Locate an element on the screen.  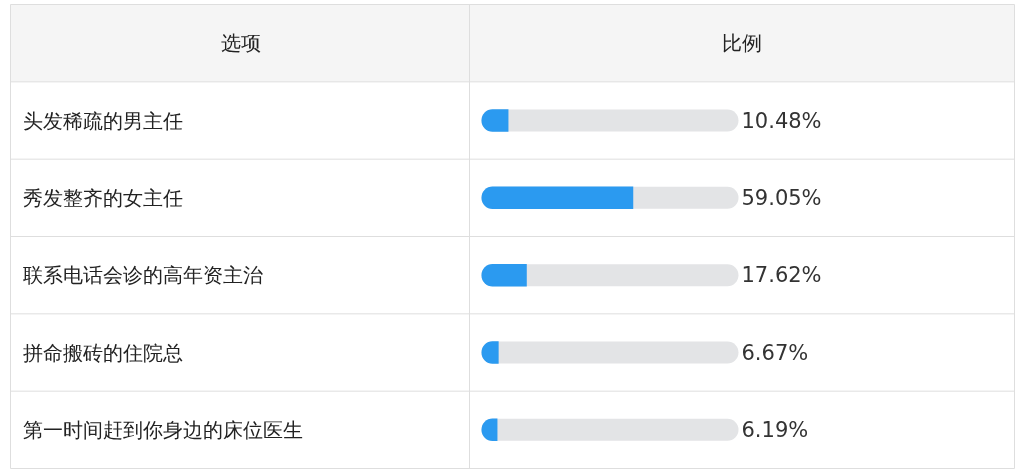
bar is located at coordinates (504, 275).